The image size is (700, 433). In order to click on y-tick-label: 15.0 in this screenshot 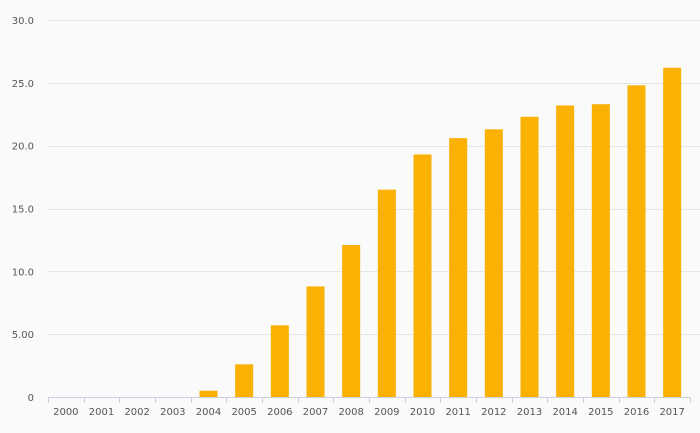, I will do `click(23, 210)`.